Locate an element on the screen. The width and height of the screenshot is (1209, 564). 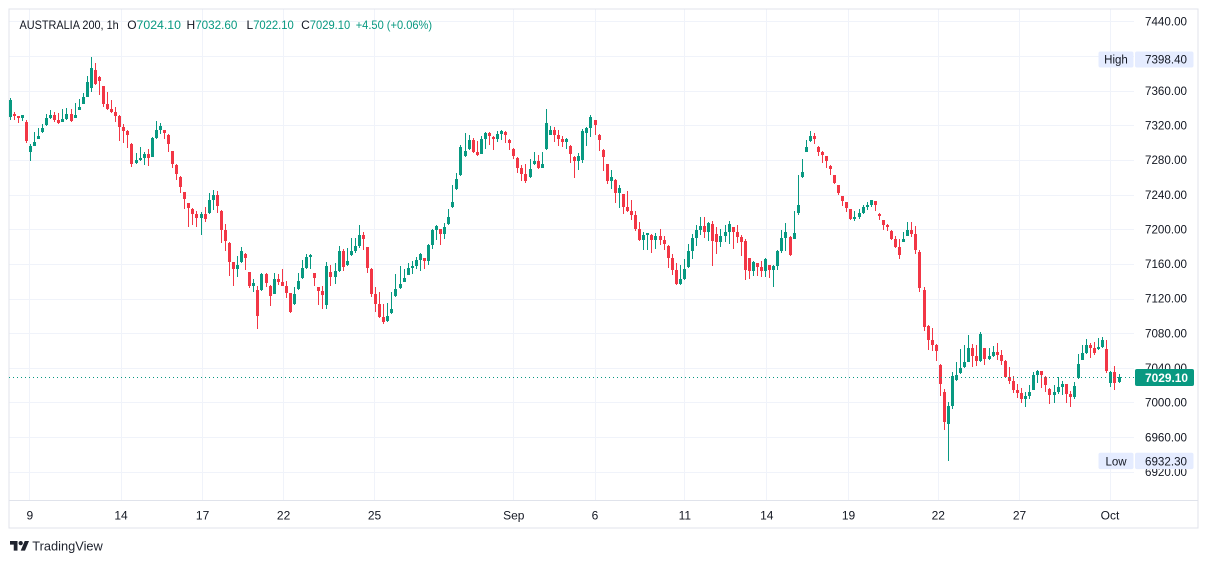
svg-text: 6960.00 is located at coordinates (1166, 438).